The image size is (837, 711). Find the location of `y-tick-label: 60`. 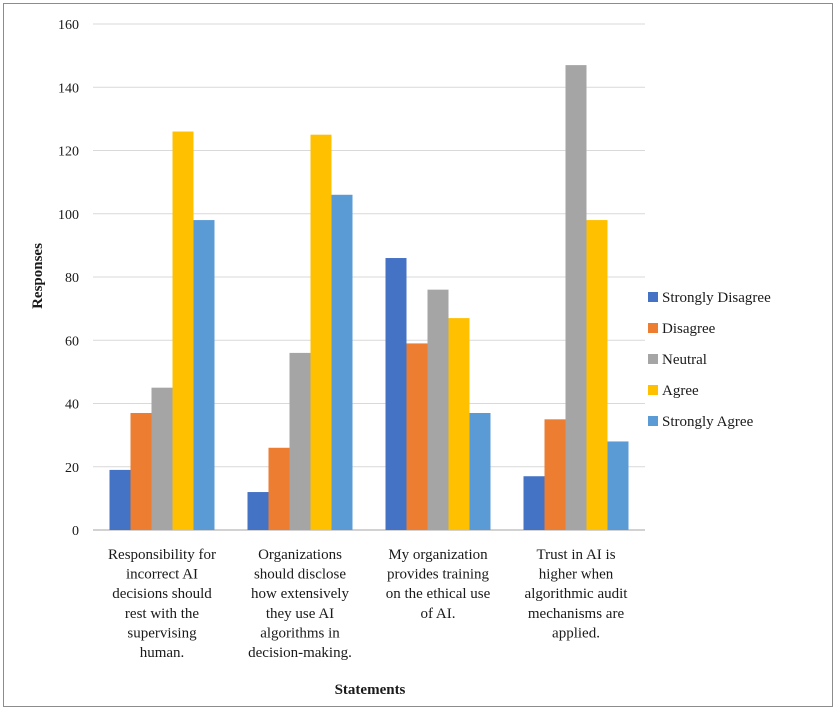

y-tick-label: 60 is located at coordinates (72, 341).